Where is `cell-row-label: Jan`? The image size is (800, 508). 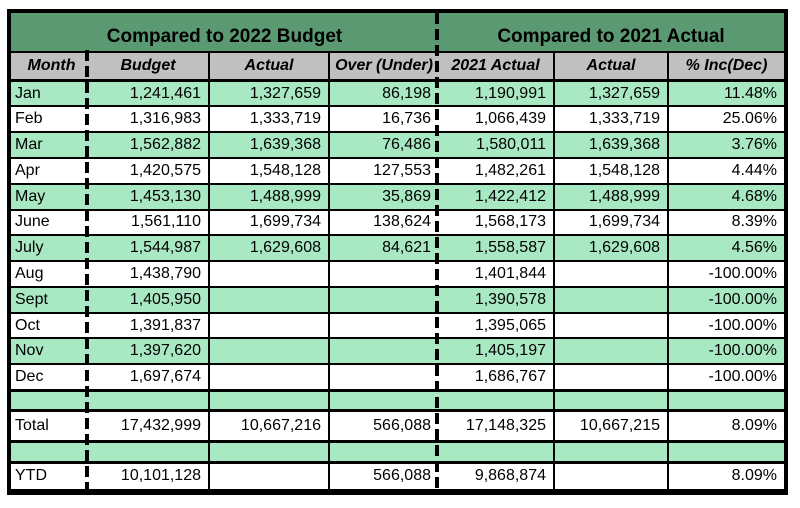 cell-row-label: Jan is located at coordinates (49, 93).